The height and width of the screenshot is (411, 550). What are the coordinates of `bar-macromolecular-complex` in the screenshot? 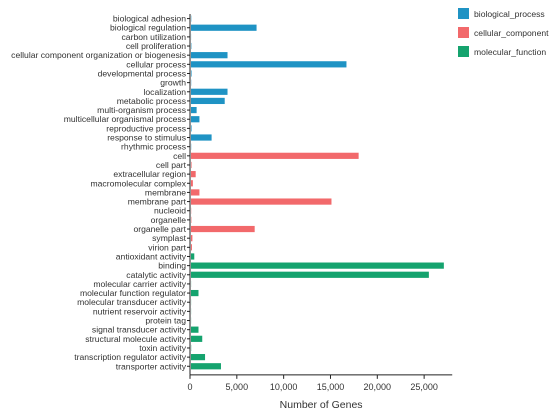 It's located at (192, 183).